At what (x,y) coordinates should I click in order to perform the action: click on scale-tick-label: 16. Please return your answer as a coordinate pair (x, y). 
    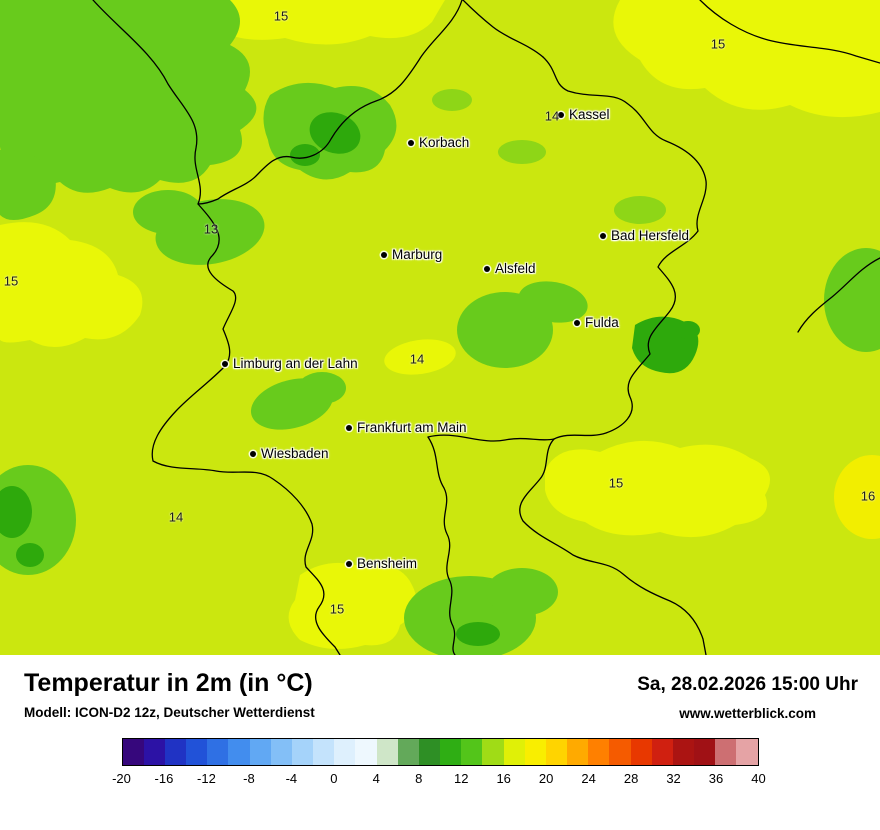
    Looking at the image, I should click on (503, 778).